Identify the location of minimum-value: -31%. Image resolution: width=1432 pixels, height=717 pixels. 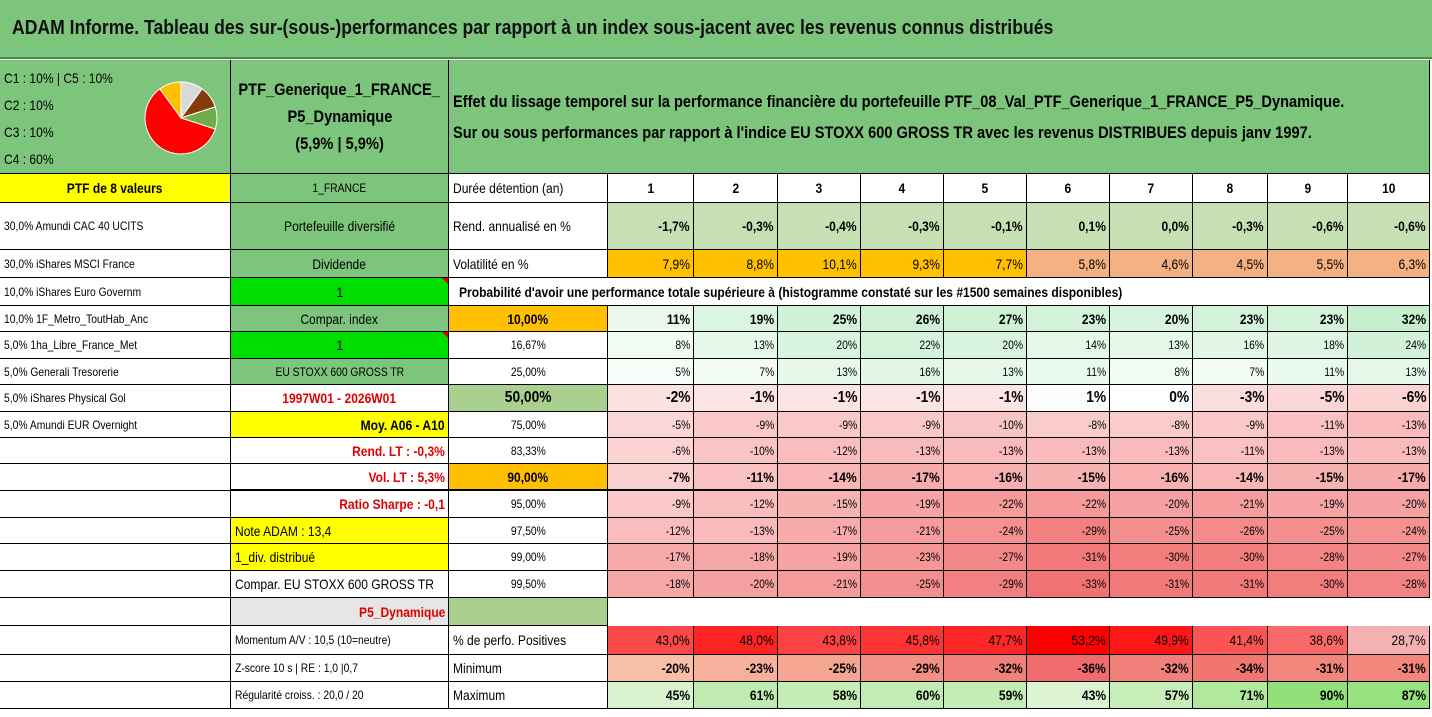
(1389, 668).